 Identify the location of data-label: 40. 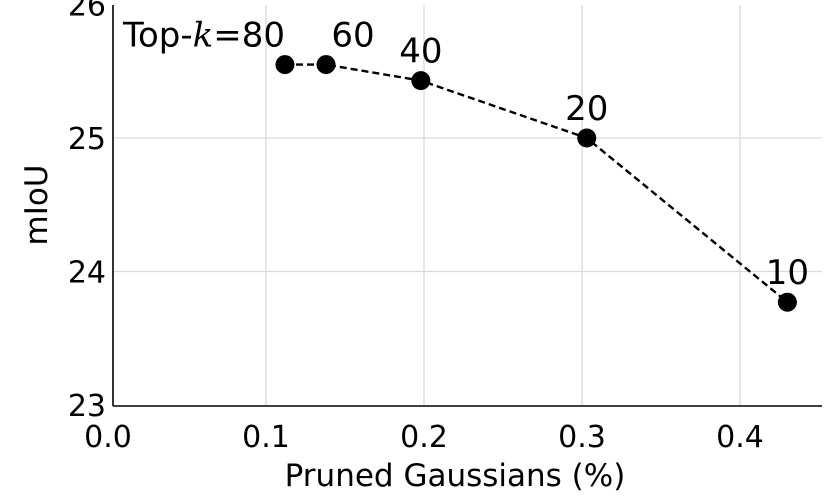
(420, 52).